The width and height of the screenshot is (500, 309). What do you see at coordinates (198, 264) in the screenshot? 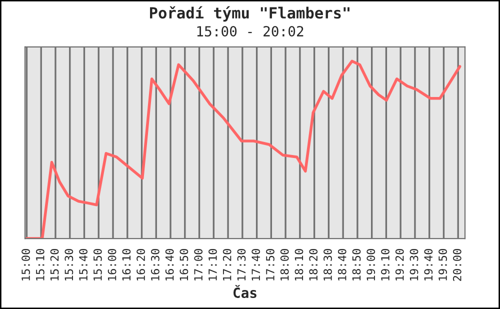
I see `x-tick-label: 17:00` at bounding box center [198, 264].